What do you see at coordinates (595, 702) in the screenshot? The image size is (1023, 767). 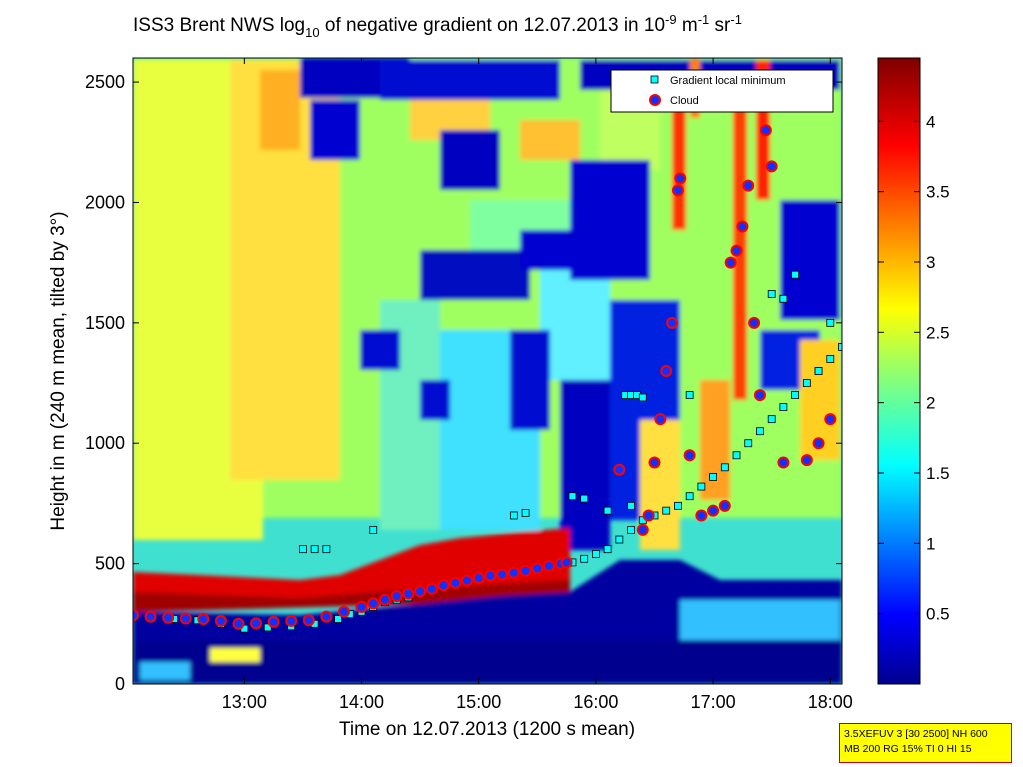 I see `x-tick-label: 16:00` at bounding box center [595, 702].